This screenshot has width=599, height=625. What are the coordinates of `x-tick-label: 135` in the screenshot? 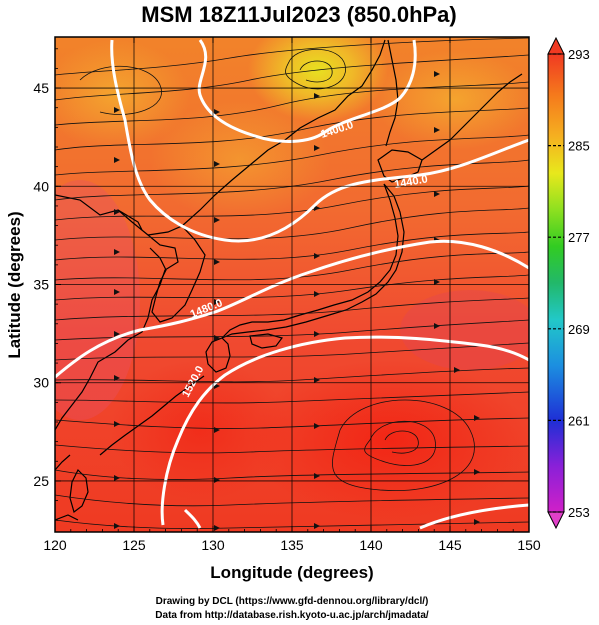 It's located at (292, 545).